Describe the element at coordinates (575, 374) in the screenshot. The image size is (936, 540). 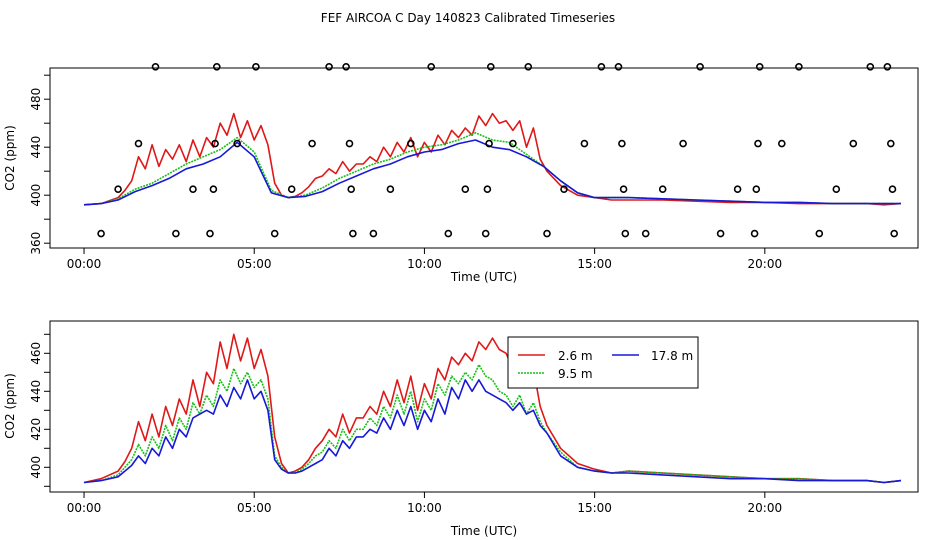
I see `legend-label-9-5m: 9.5 m` at that location.